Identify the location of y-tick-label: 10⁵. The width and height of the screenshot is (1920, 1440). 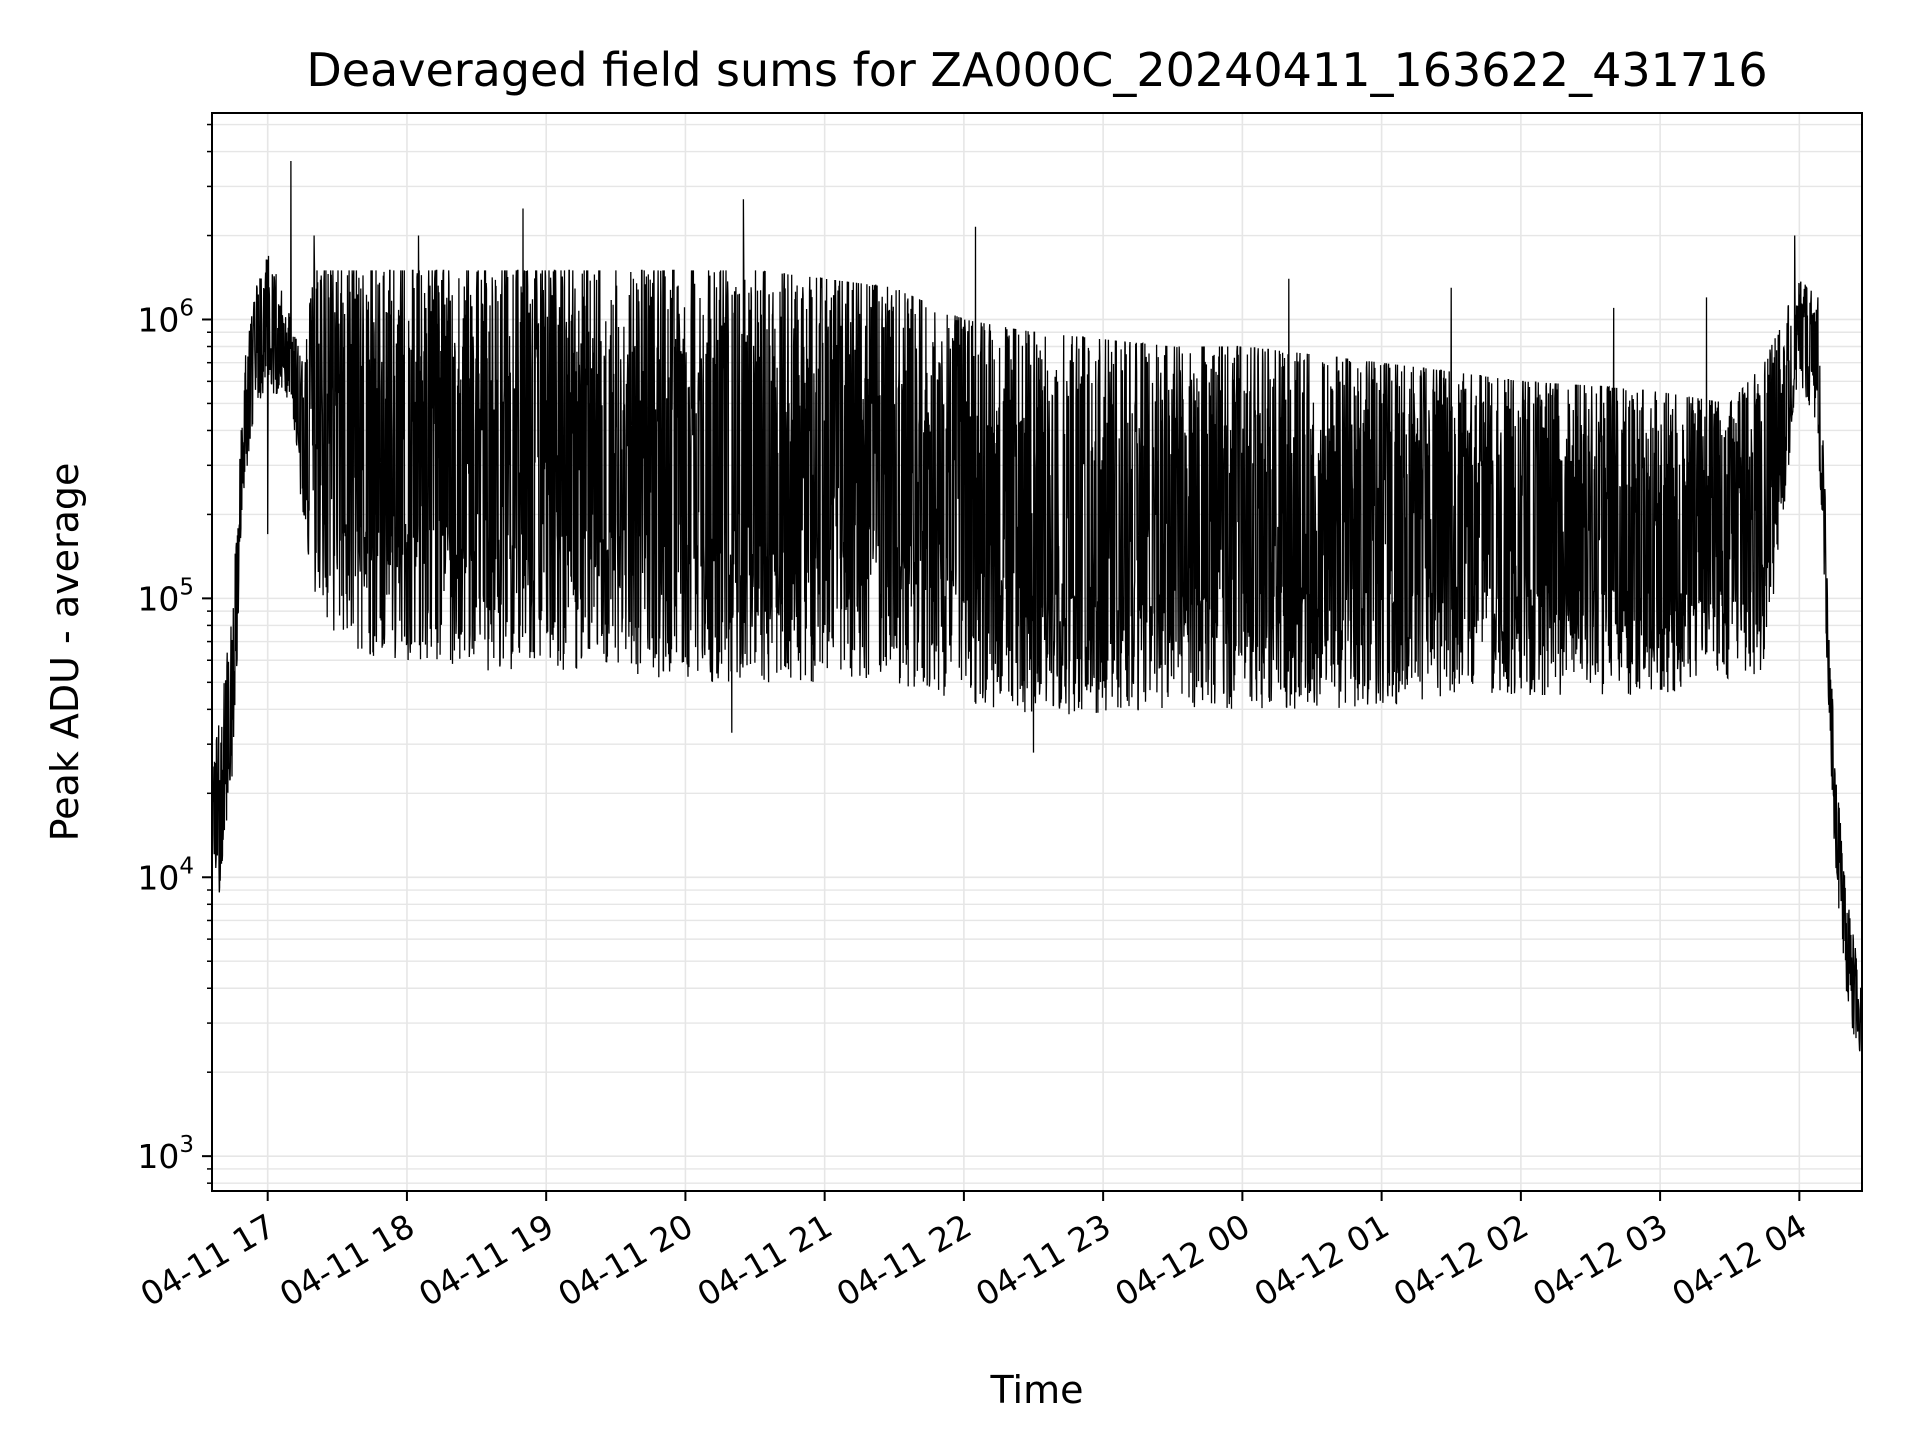
(165, 596).